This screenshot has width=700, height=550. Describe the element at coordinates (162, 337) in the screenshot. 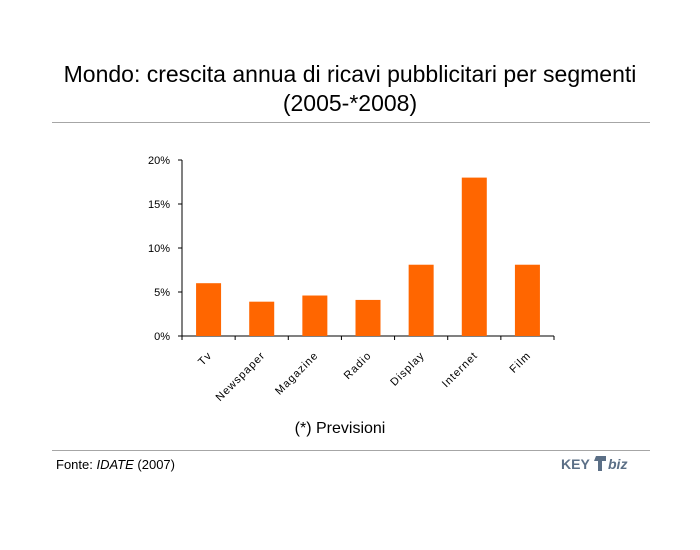

I see `y-tick-label: 0%` at that location.